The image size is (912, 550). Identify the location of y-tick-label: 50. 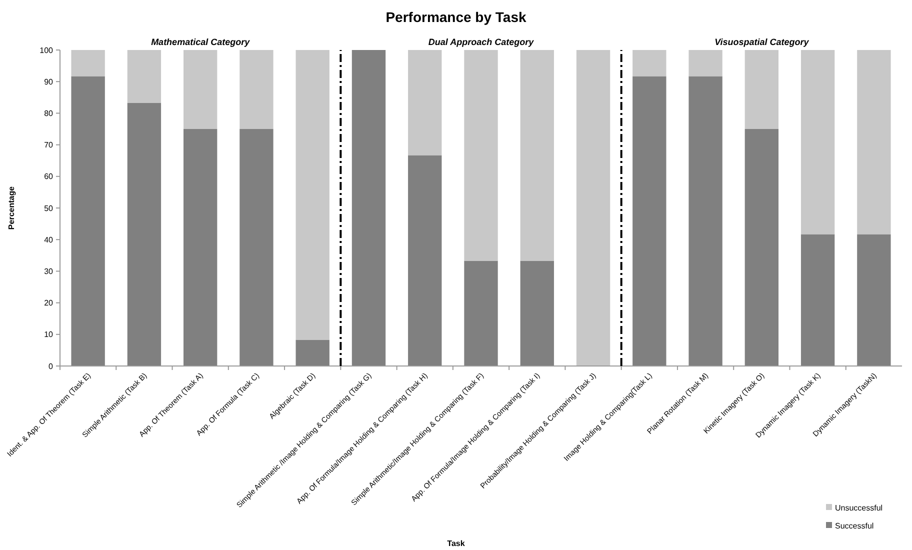
(49, 208).